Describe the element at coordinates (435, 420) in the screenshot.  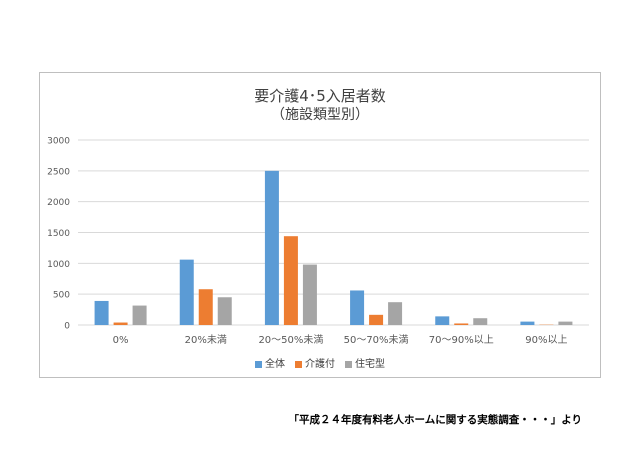
I see `source-note: 「平成２４年度有料老人ホームに関する実態調査・・・」より` at that location.